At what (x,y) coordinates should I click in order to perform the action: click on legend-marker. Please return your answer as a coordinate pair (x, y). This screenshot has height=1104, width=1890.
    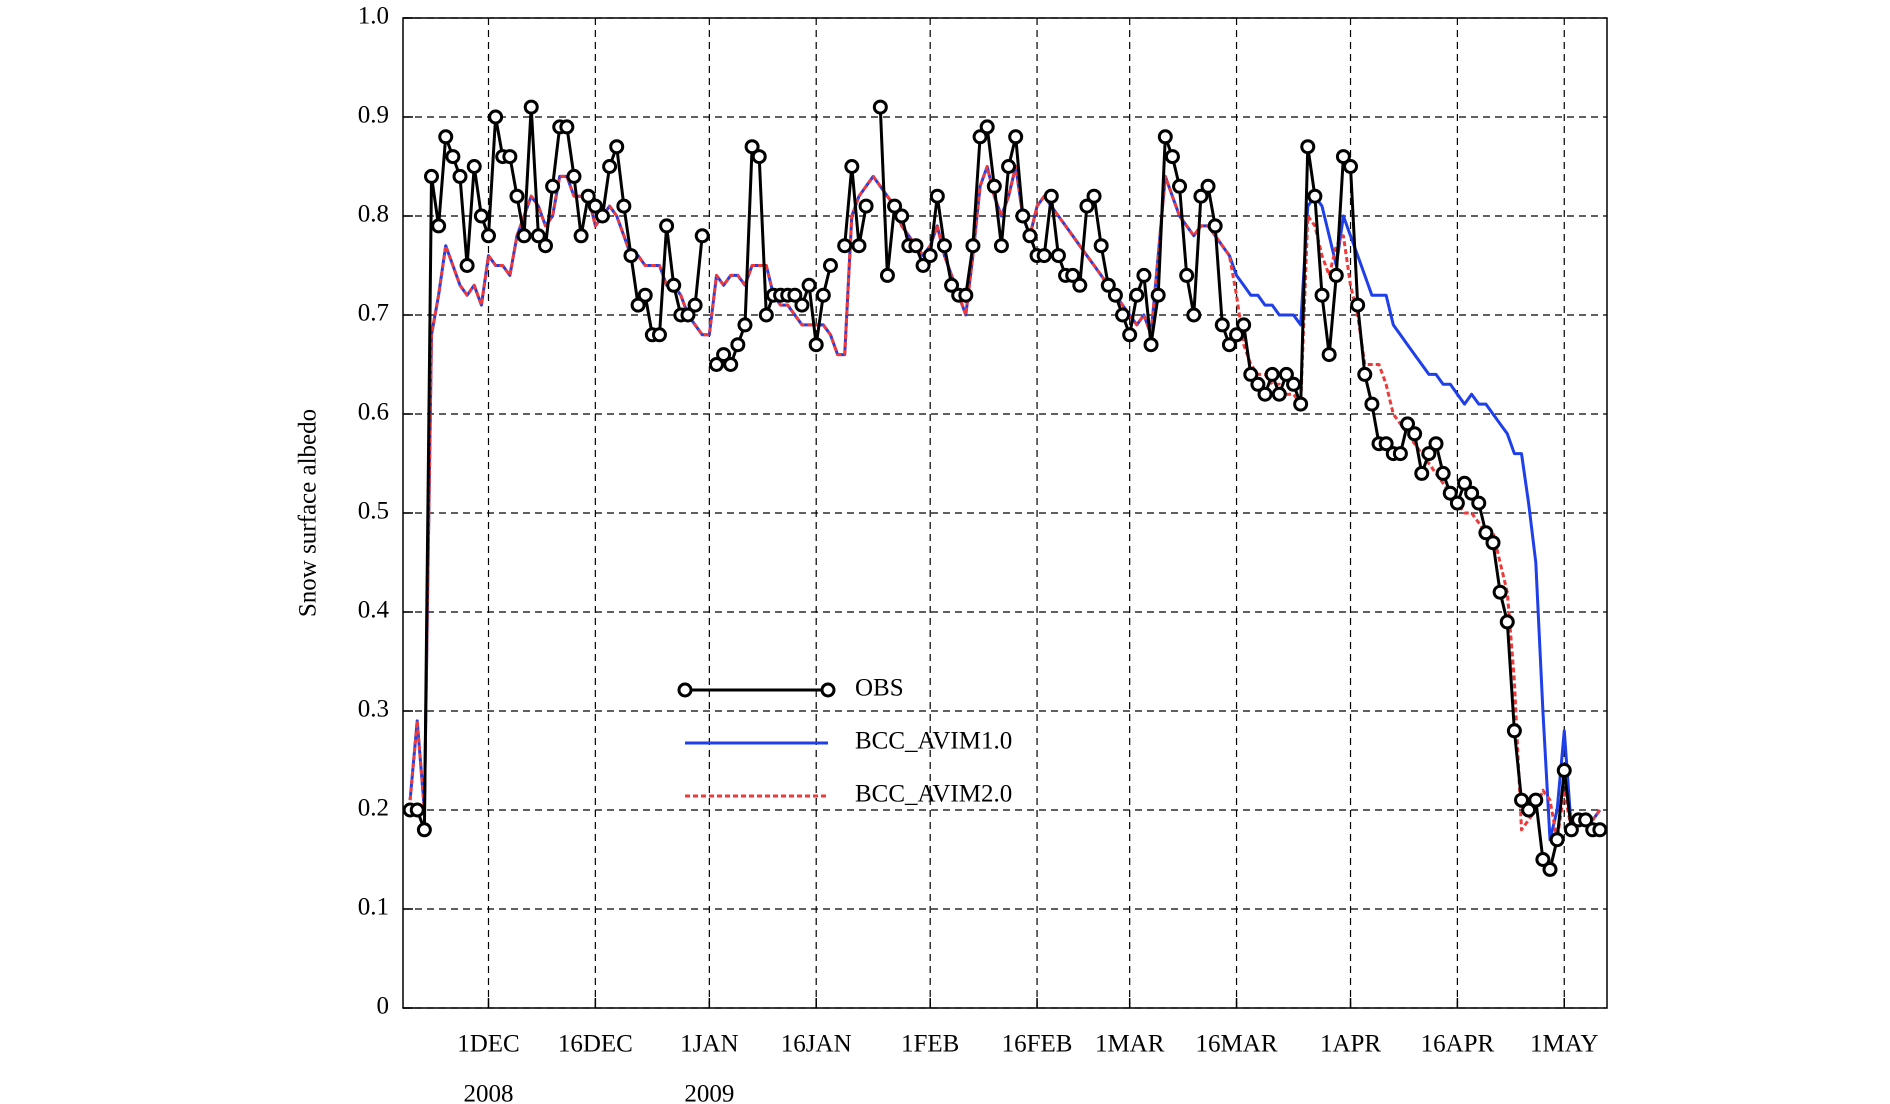
    Looking at the image, I should click on (685, 690).